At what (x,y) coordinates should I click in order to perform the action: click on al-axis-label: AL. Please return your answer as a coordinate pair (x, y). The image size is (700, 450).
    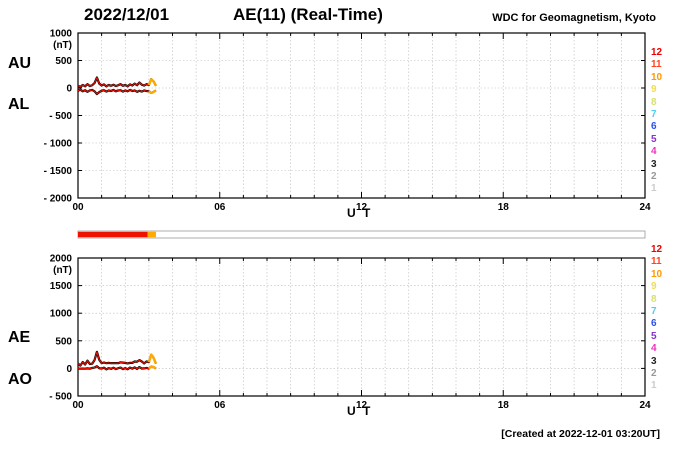
    Looking at the image, I should click on (19, 104).